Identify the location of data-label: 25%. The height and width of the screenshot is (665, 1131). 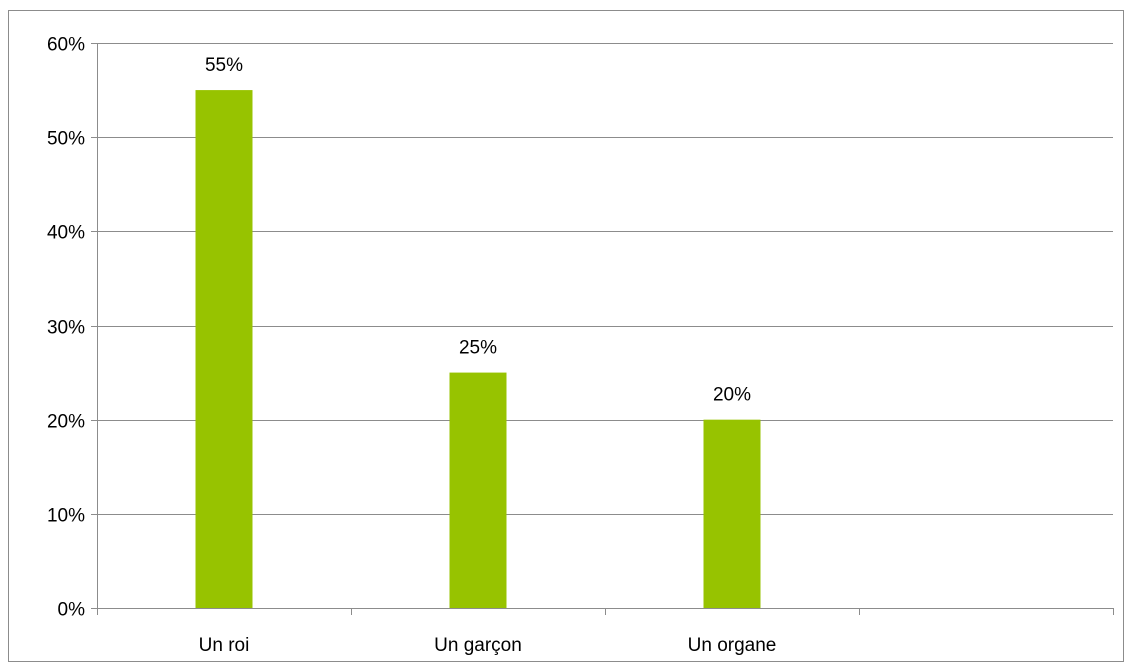
(478, 348).